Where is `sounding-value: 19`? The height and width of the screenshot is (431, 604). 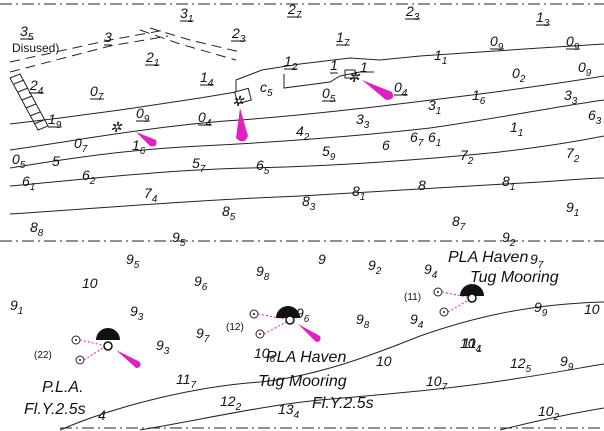 sounding-value: 19 is located at coordinates (55, 121).